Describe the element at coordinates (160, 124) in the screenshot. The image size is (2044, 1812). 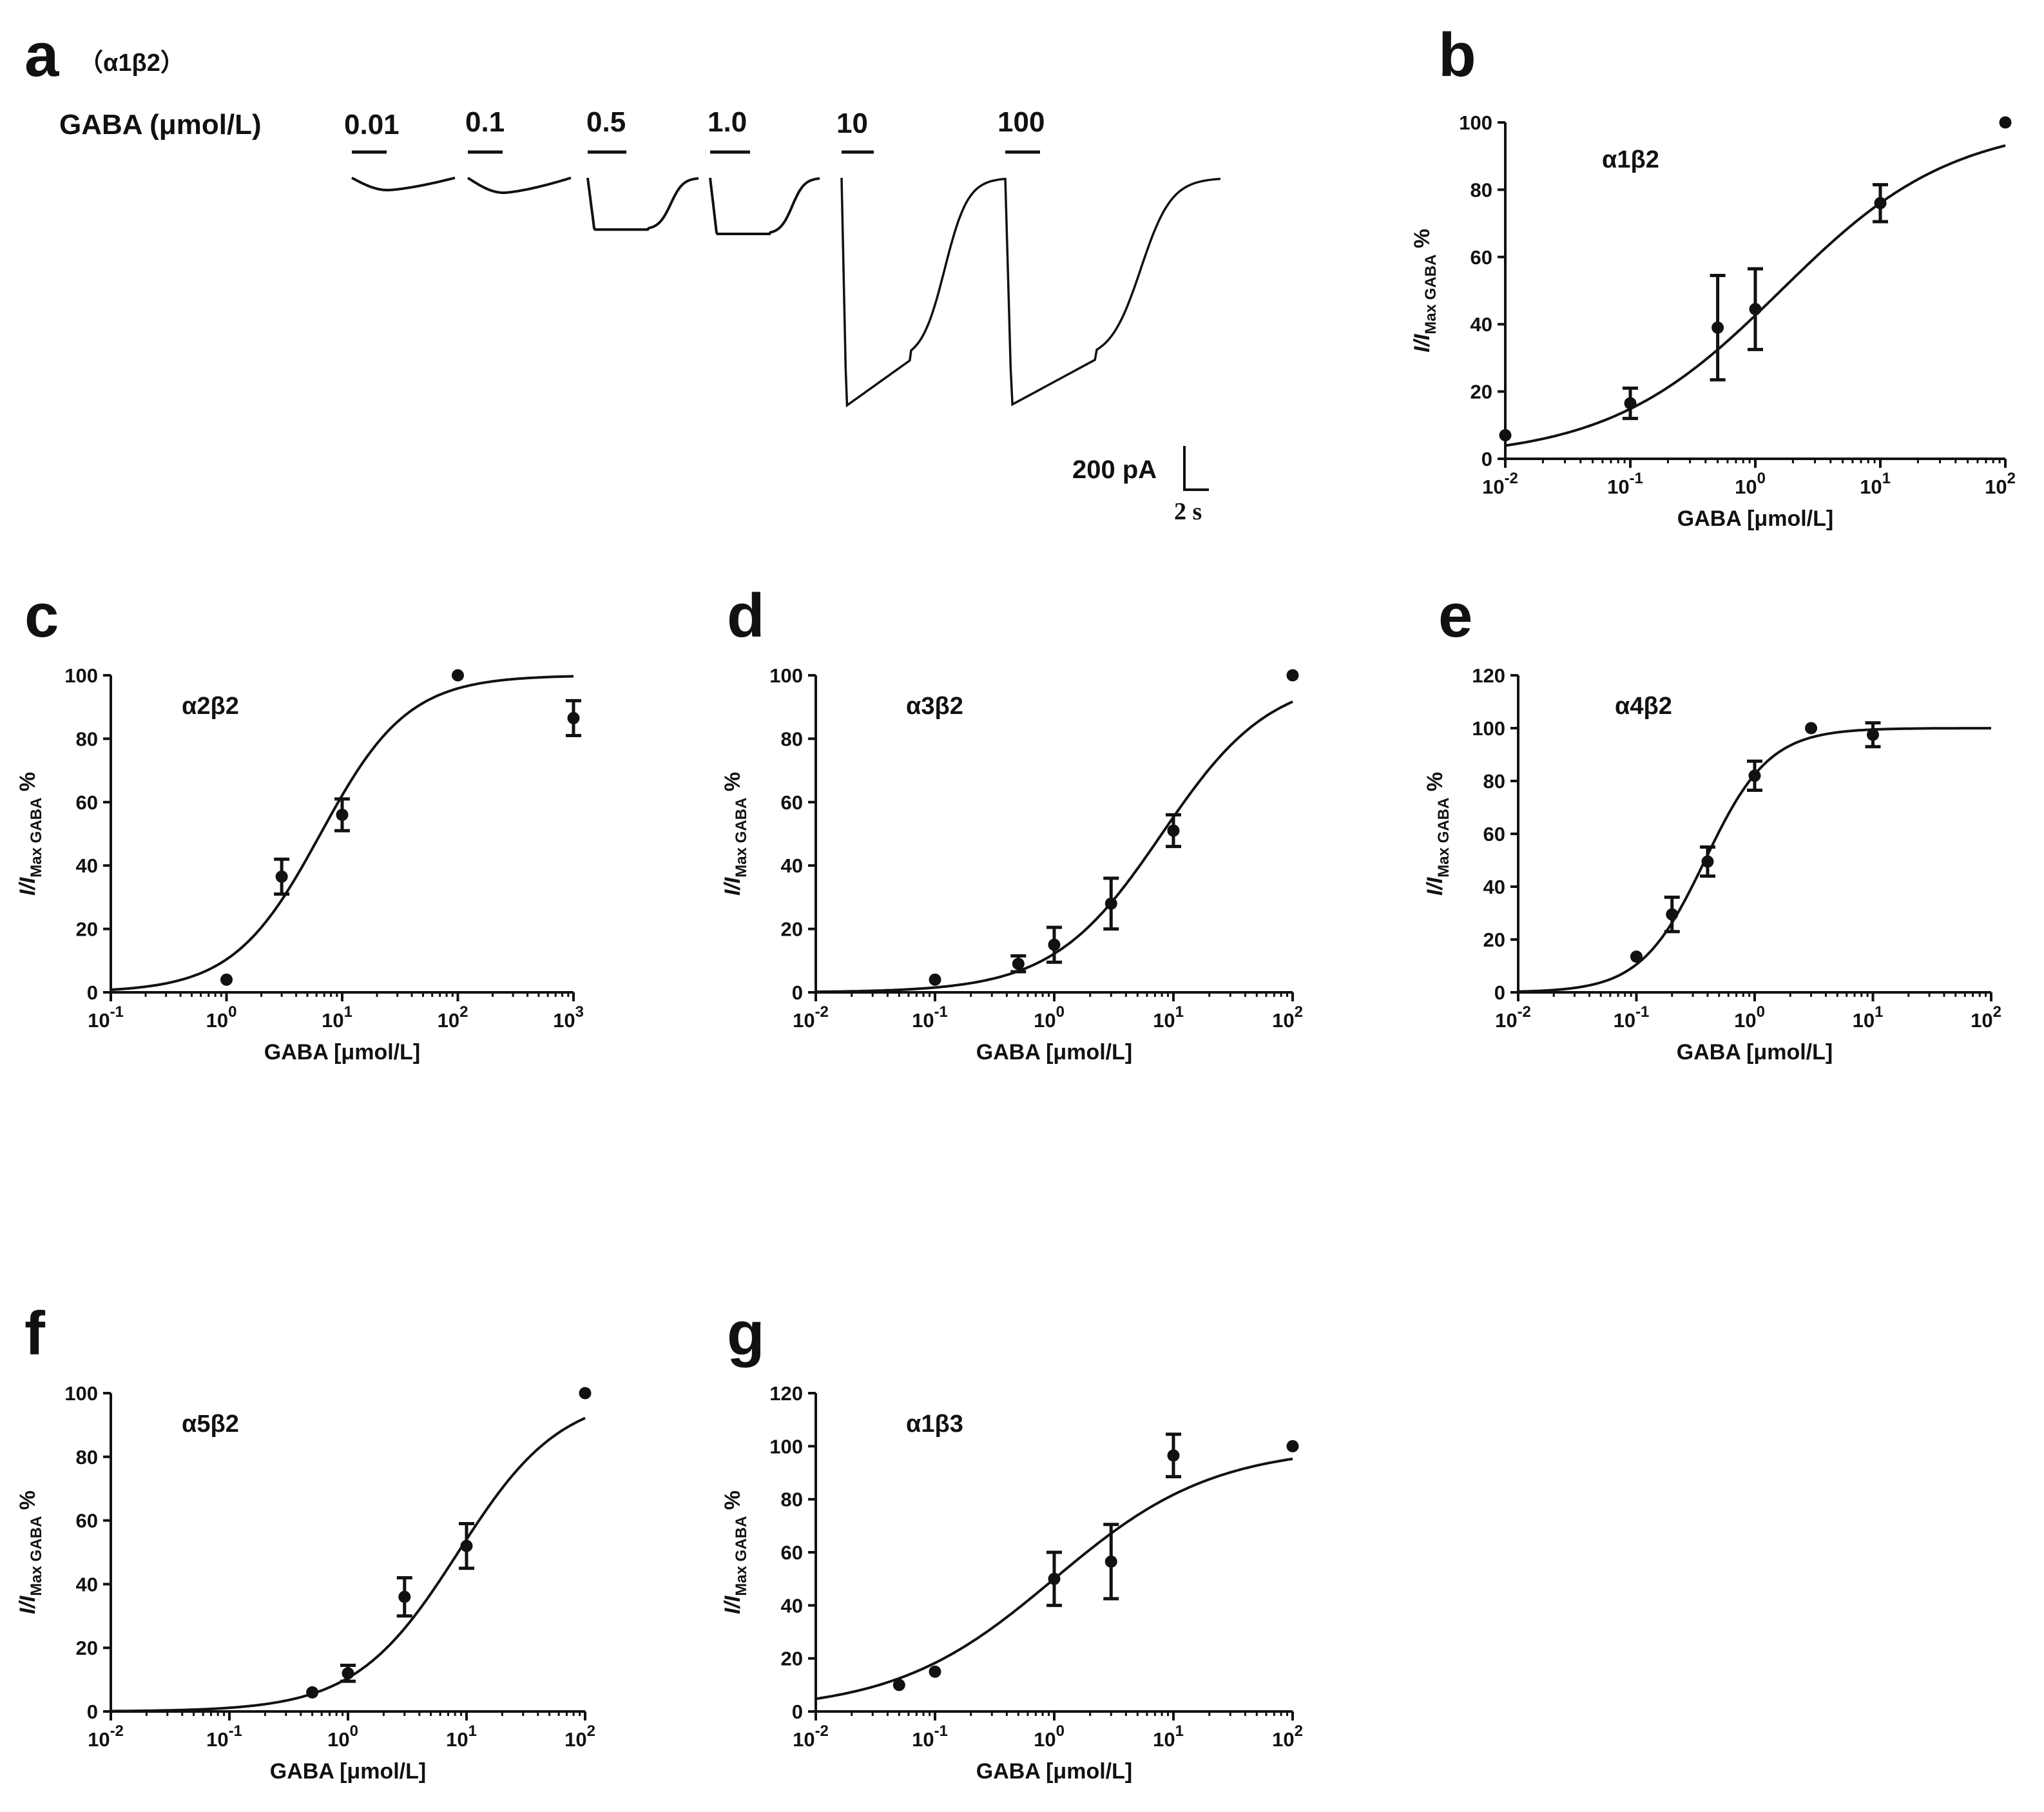
I see `concentration-axis-label: GABA (μmol/L)` at that location.